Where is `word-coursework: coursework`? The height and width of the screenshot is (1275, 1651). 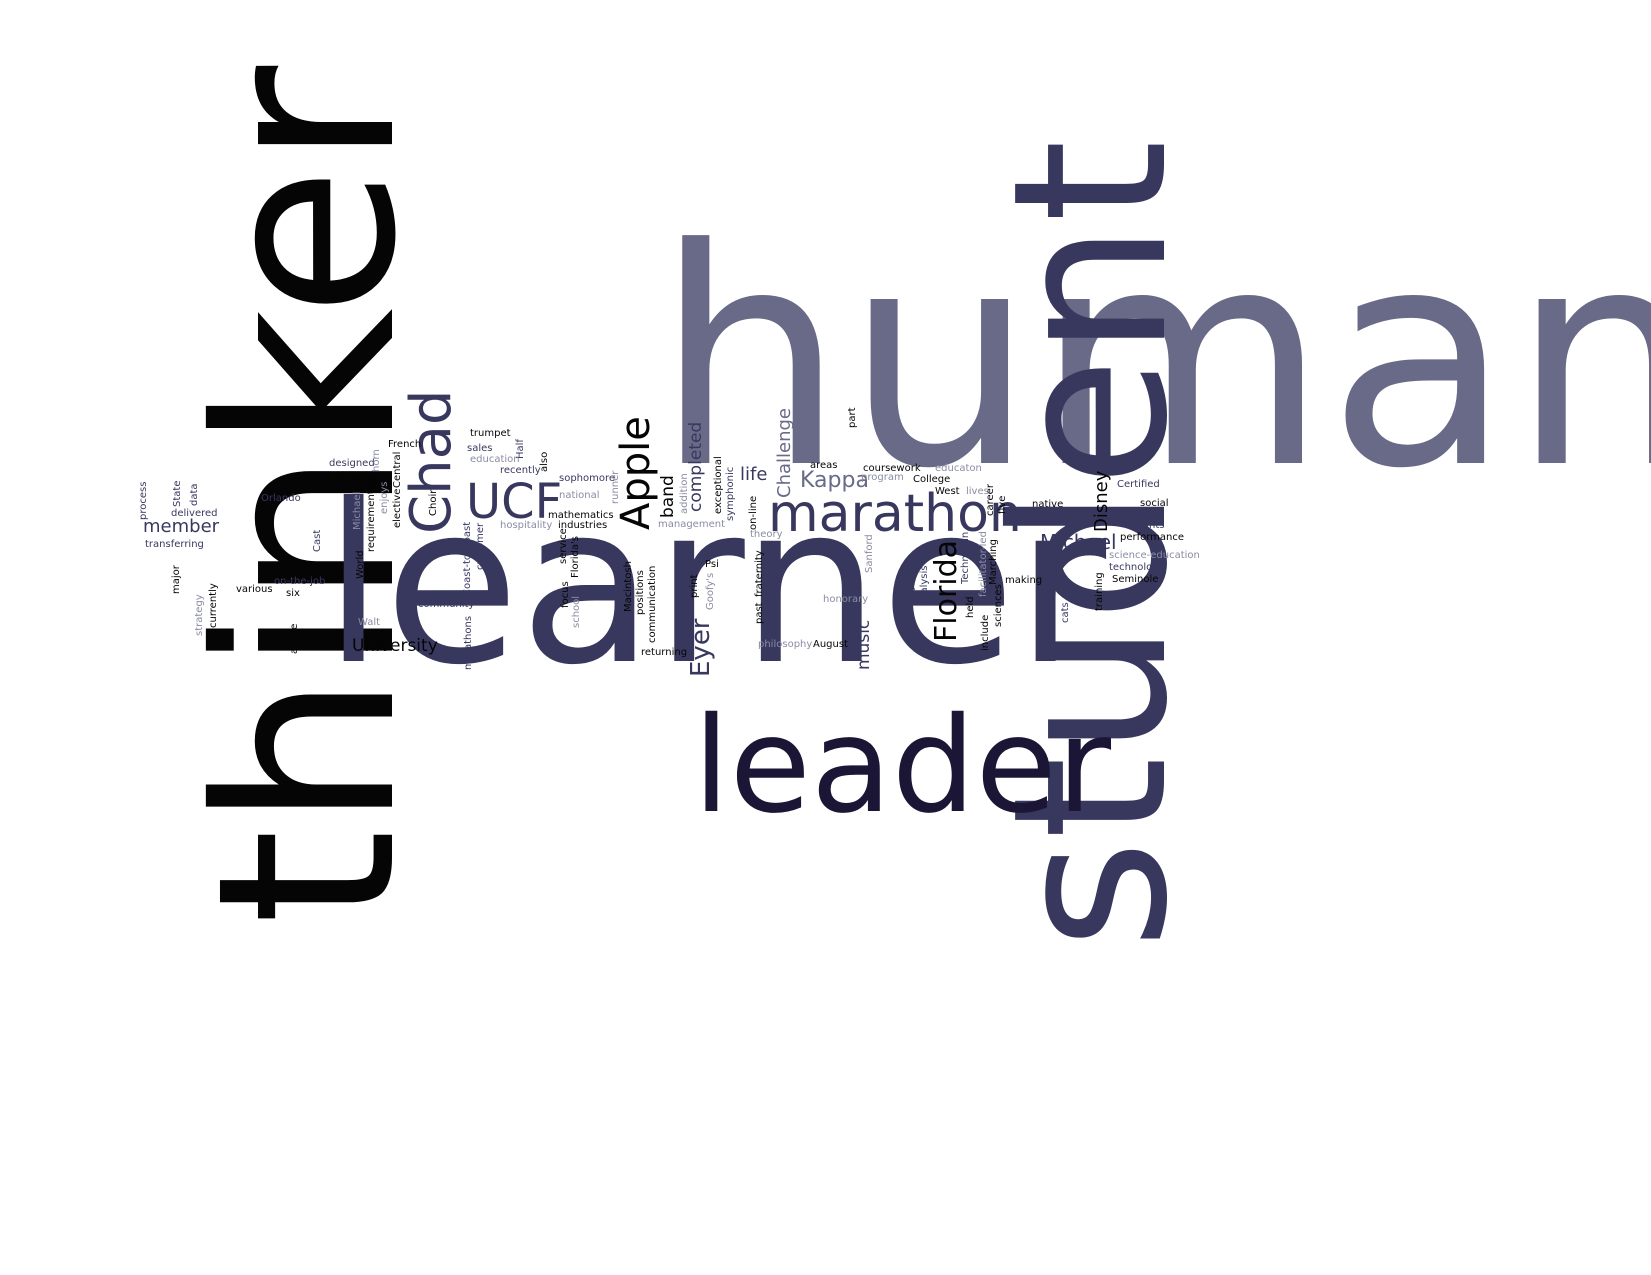 word-coursework: coursework is located at coordinates (892, 468).